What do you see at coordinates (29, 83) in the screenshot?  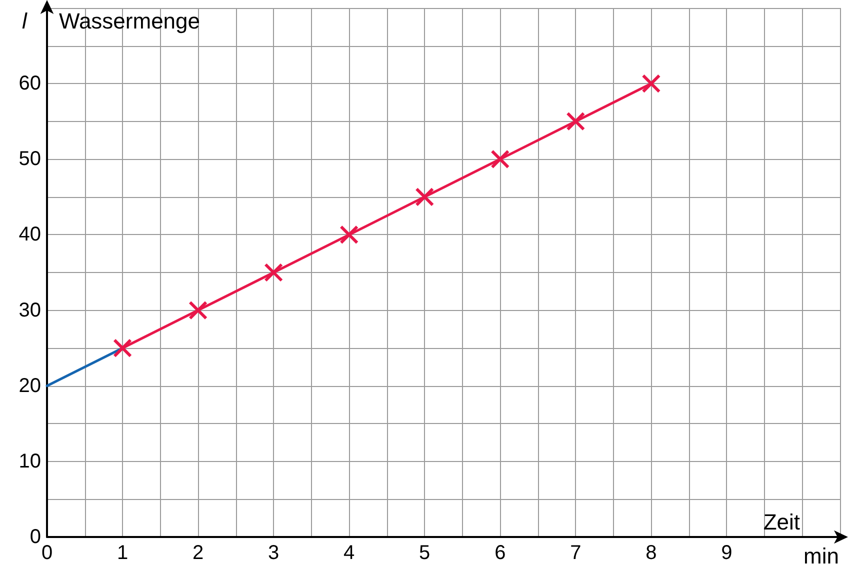 I see `y-tick-label: 60` at bounding box center [29, 83].